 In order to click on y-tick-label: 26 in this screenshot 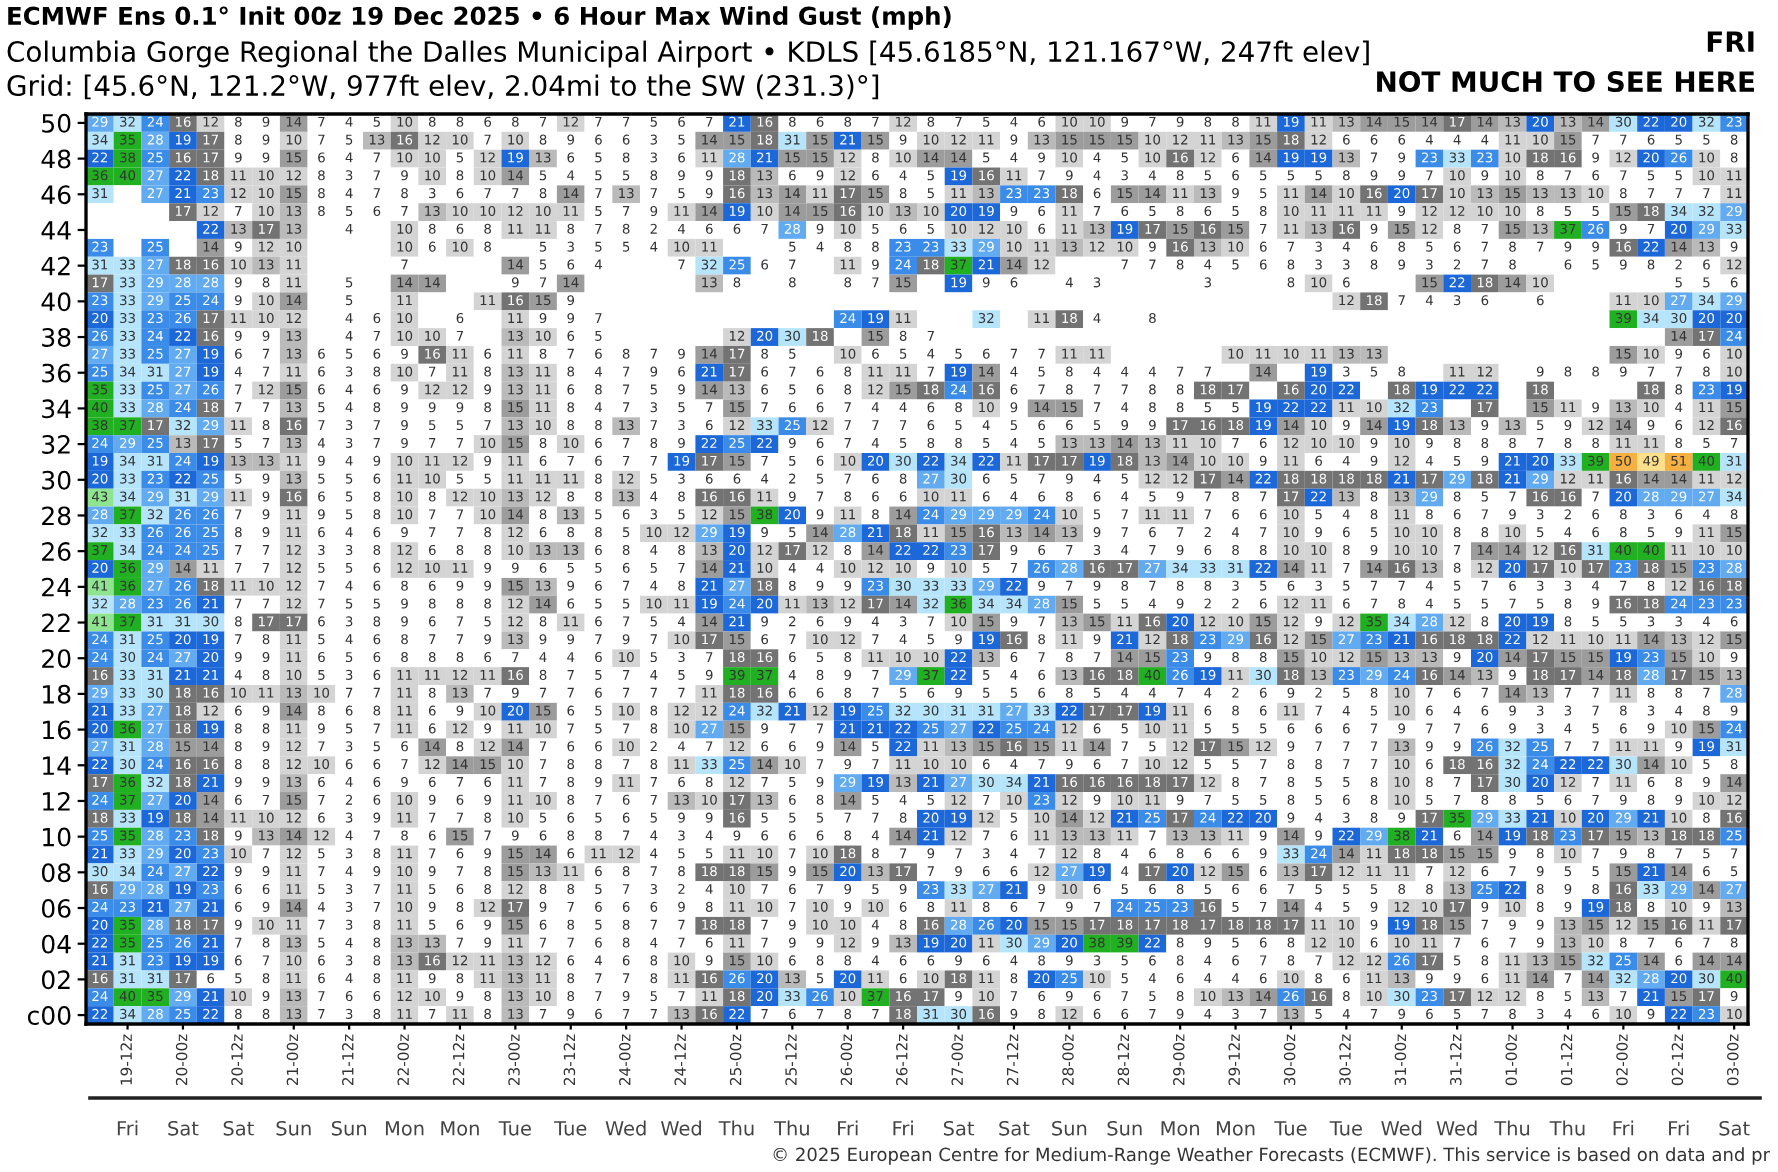, I will do `click(56, 552)`.